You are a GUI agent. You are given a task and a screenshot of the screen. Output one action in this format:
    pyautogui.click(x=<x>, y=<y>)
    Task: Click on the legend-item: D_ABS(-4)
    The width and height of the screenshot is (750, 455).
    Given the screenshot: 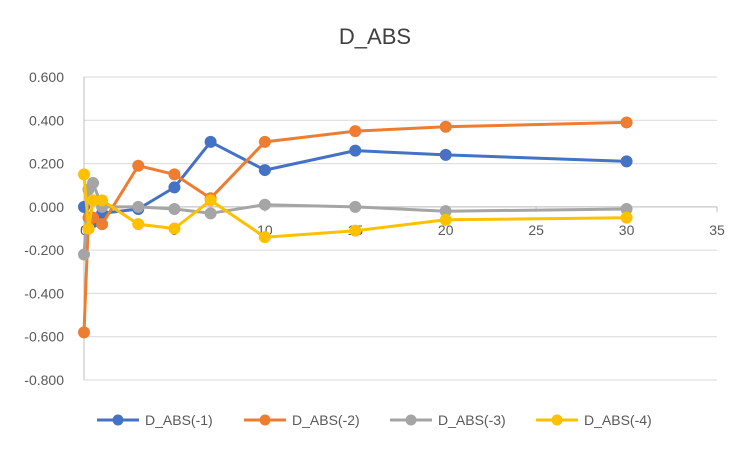 What is the action you would take?
    pyautogui.click(x=594, y=420)
    